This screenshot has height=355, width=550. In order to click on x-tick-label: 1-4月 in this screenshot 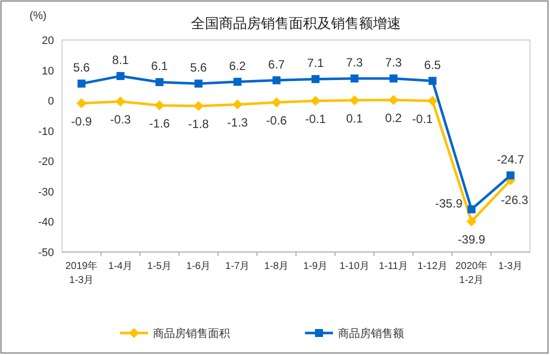, I will do `click(120, 266)`.